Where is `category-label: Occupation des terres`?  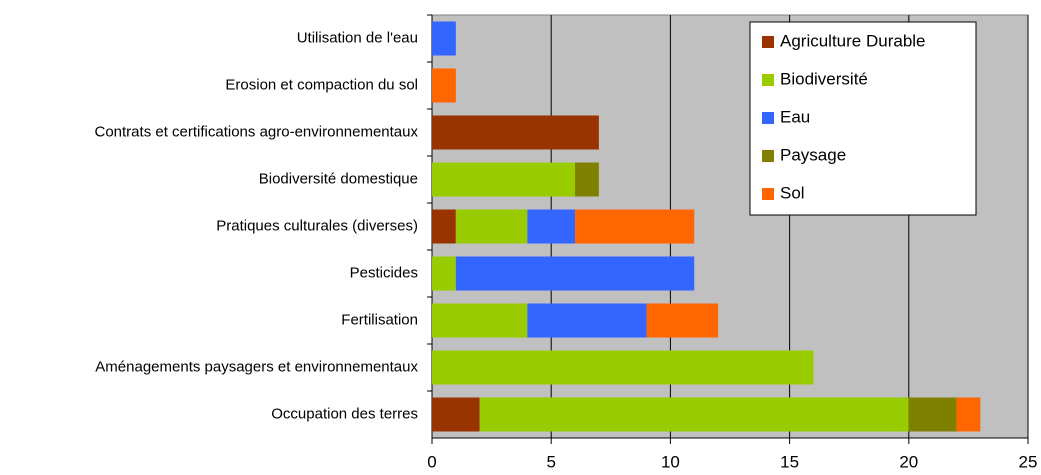
category-label: Occupation des terres is located at coordinates (344, 413).